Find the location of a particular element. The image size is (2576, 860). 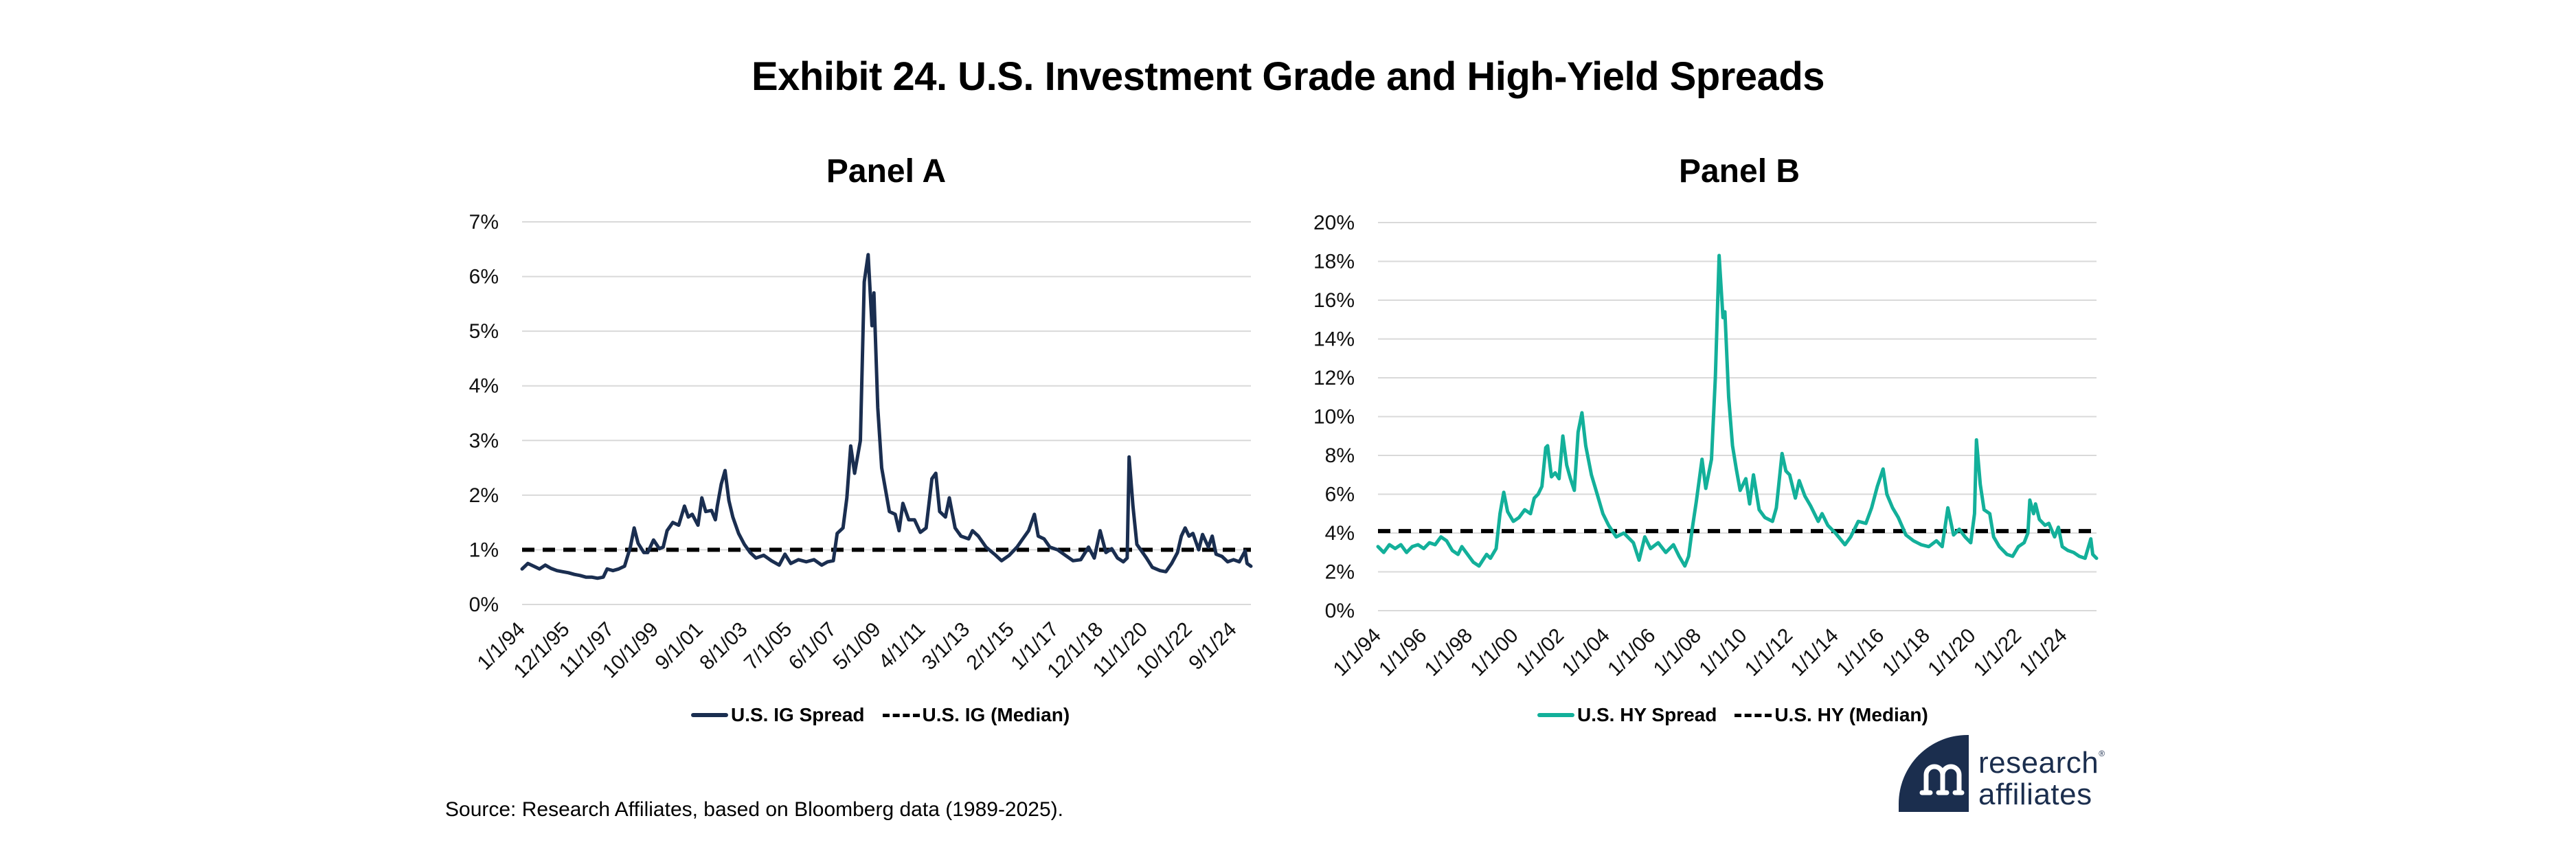

y-tick-label: 8% is located at coordinates (1340, 456).